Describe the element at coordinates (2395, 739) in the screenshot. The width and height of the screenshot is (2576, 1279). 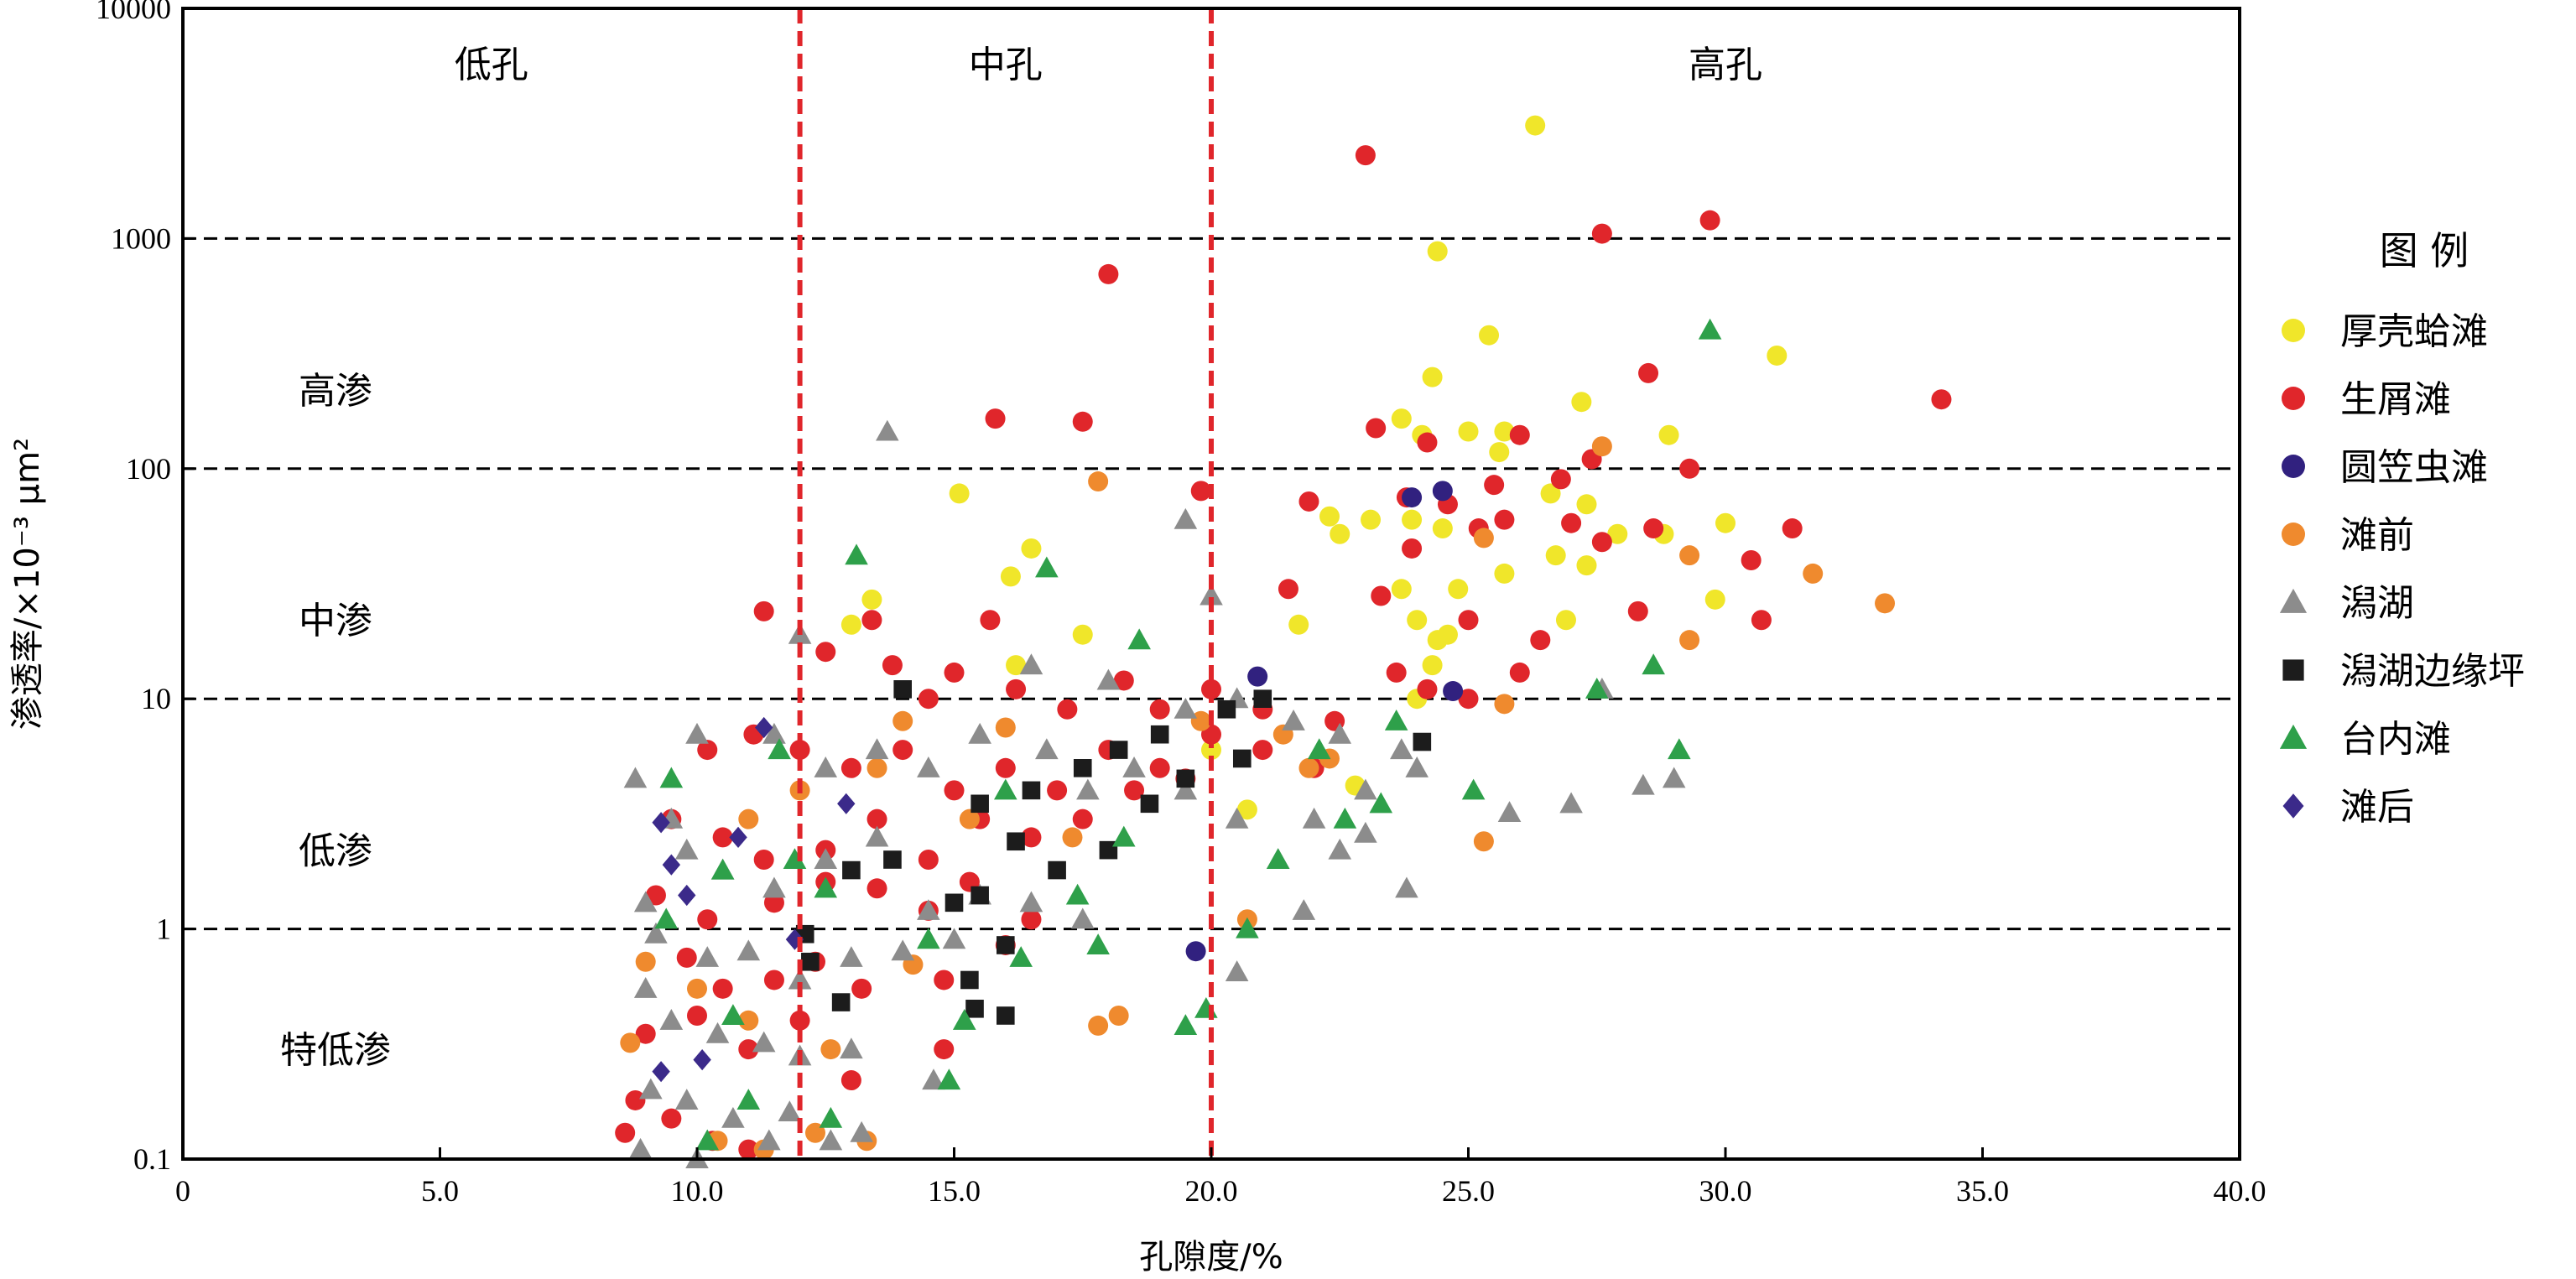
I see `legend-label: 台内滩` at that location.